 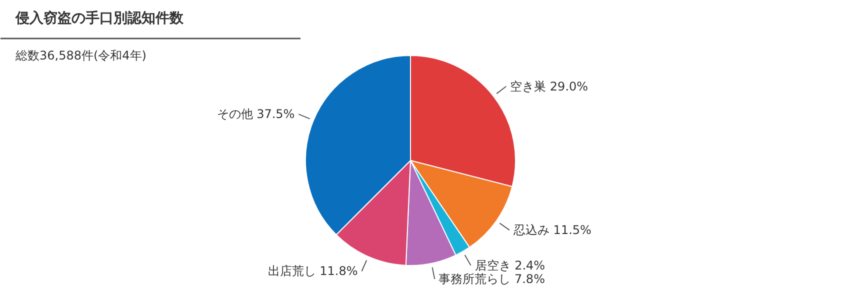 I want to click on slice-label: 出店荒し 11.8%, so click(x=313, y=271).